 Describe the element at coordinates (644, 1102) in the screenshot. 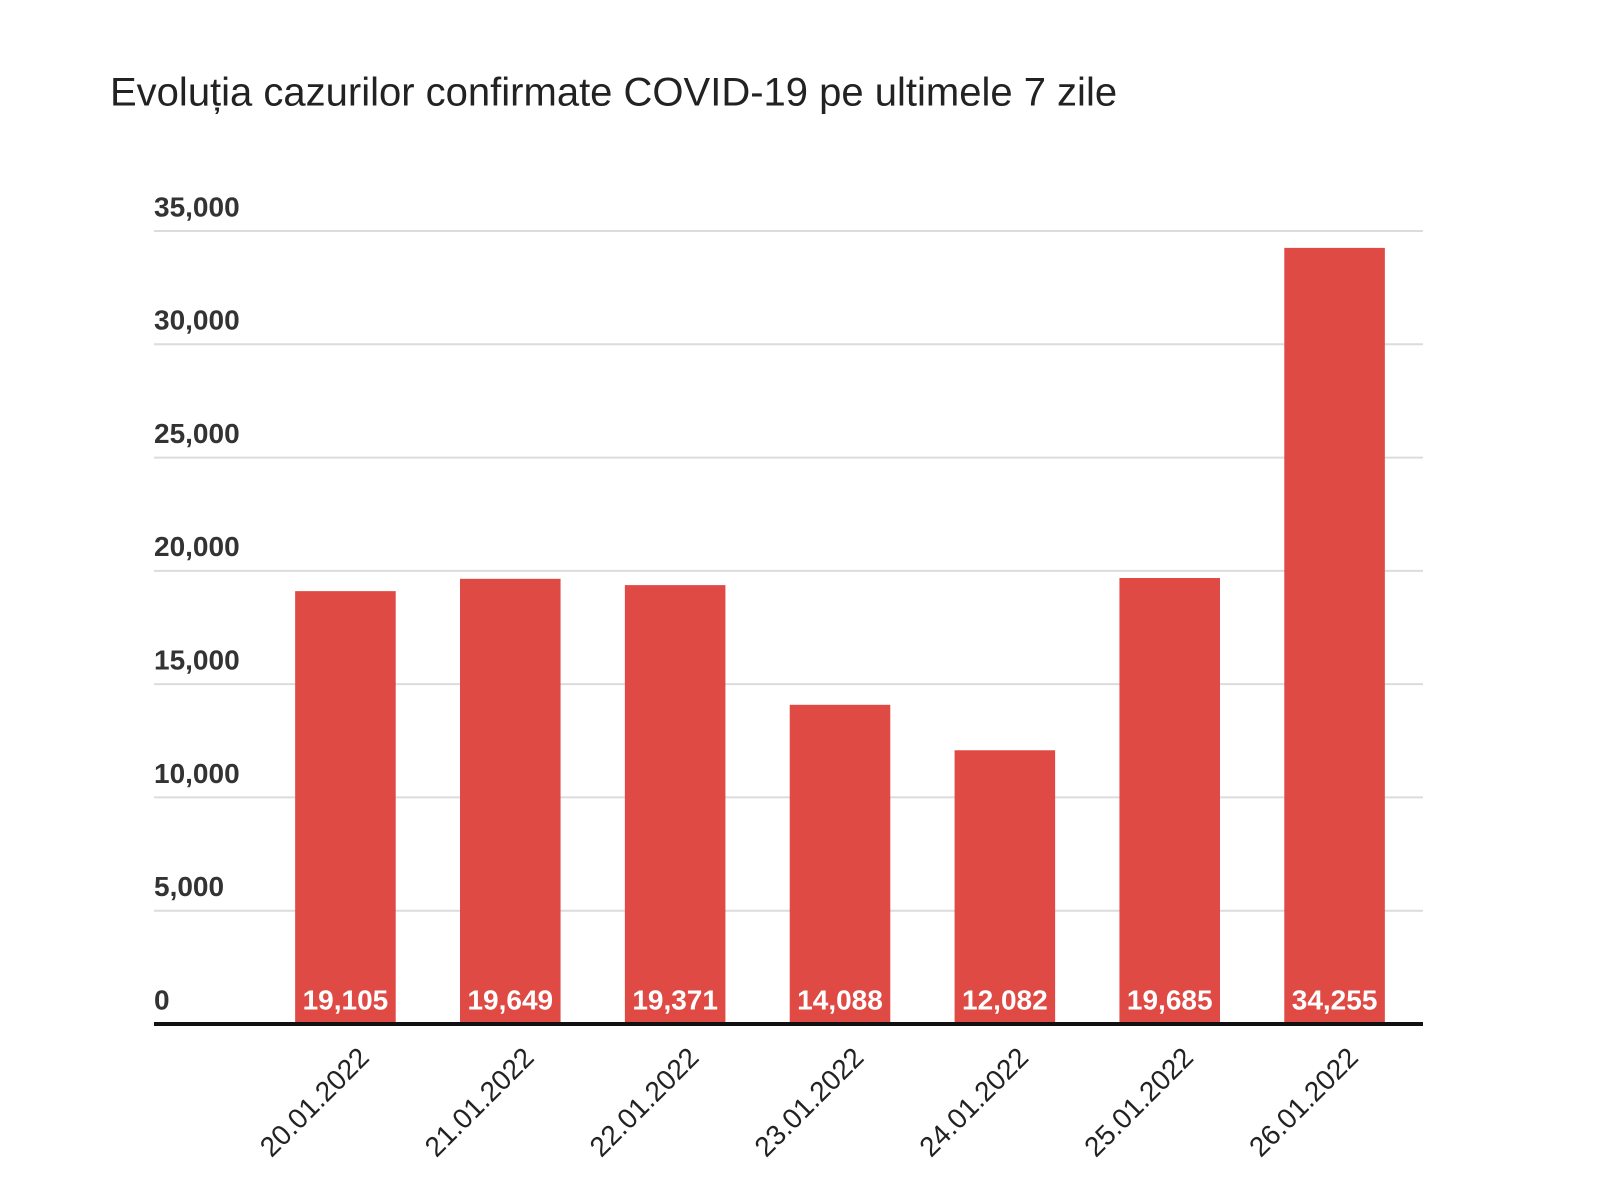

I see `x-tick-label: 22.01.2022` at that location.